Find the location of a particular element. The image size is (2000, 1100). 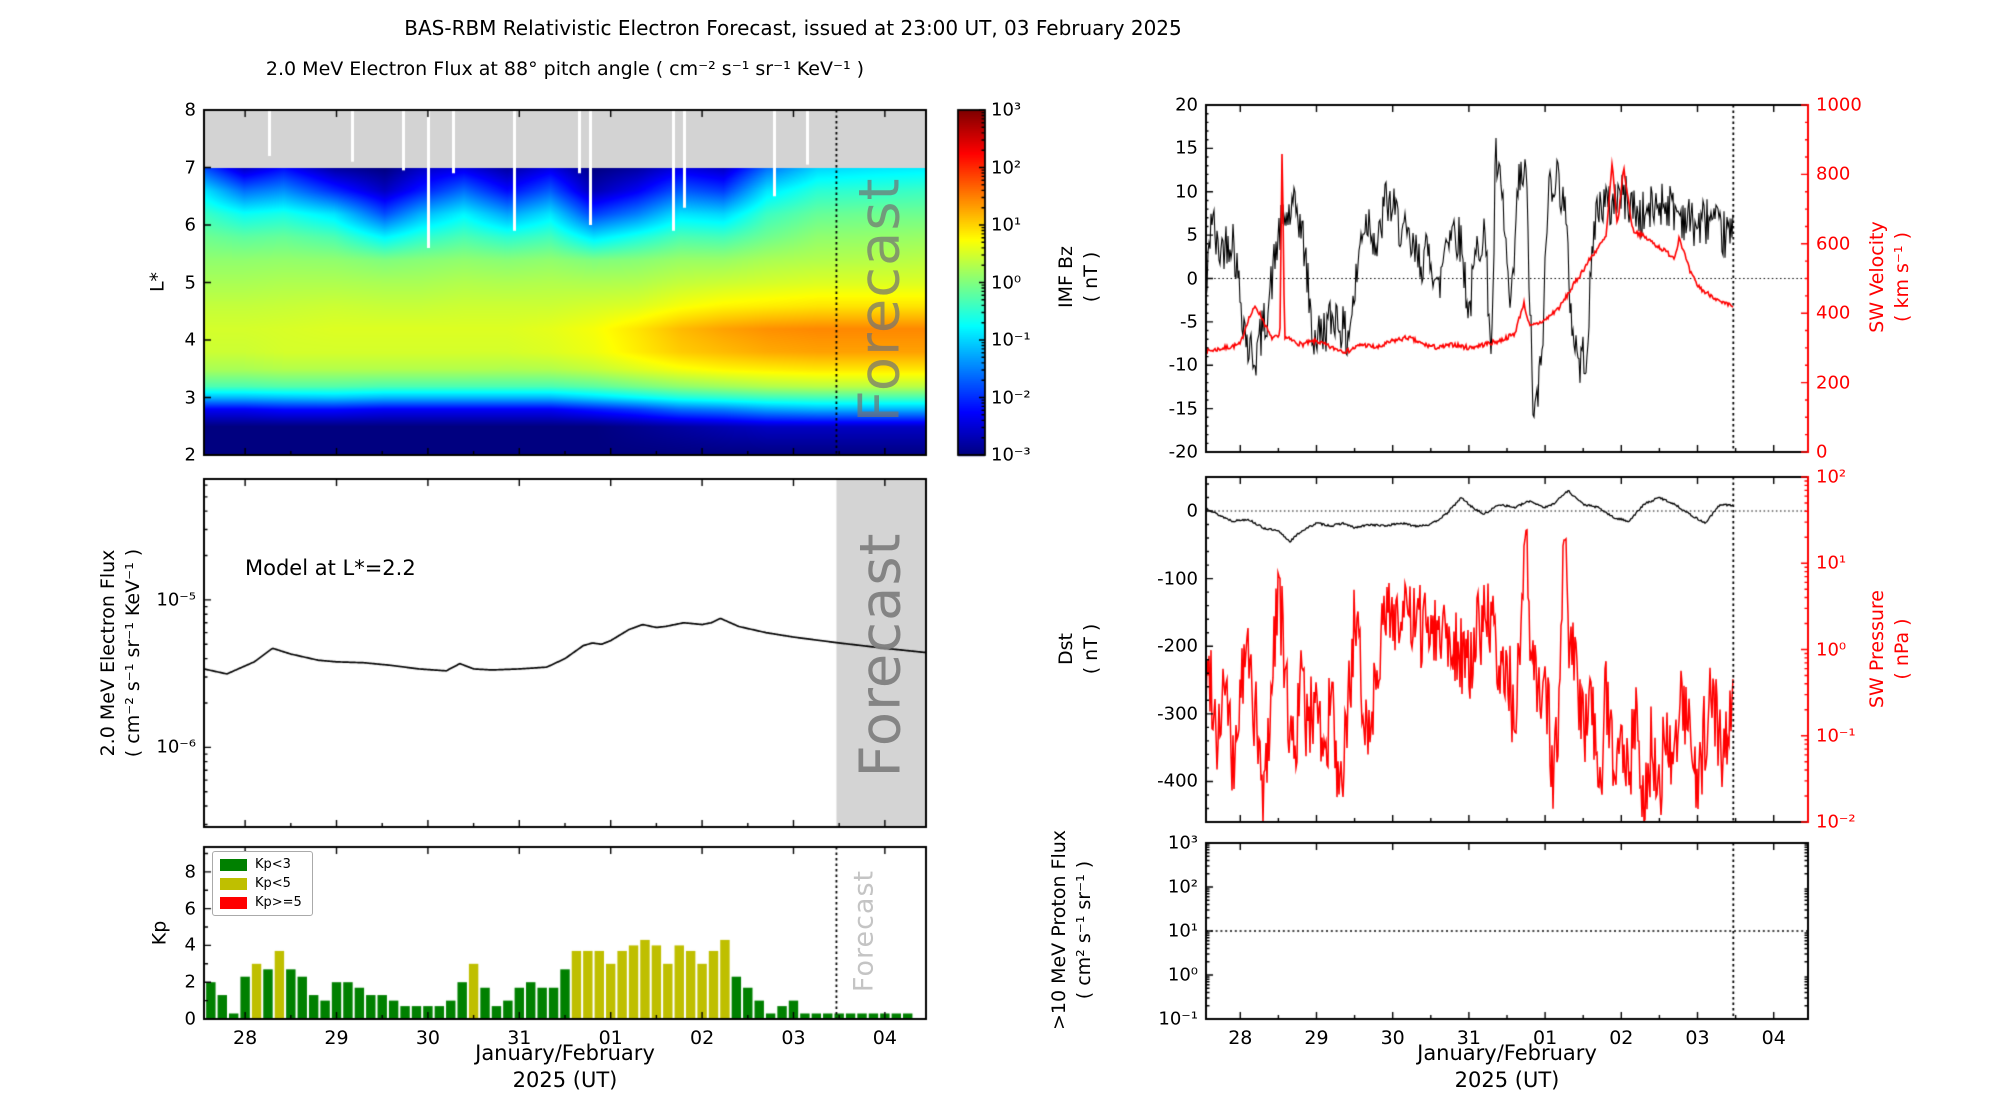

dst-axis-label-line2: ( nT ) is located at coordinates (1091, 649).